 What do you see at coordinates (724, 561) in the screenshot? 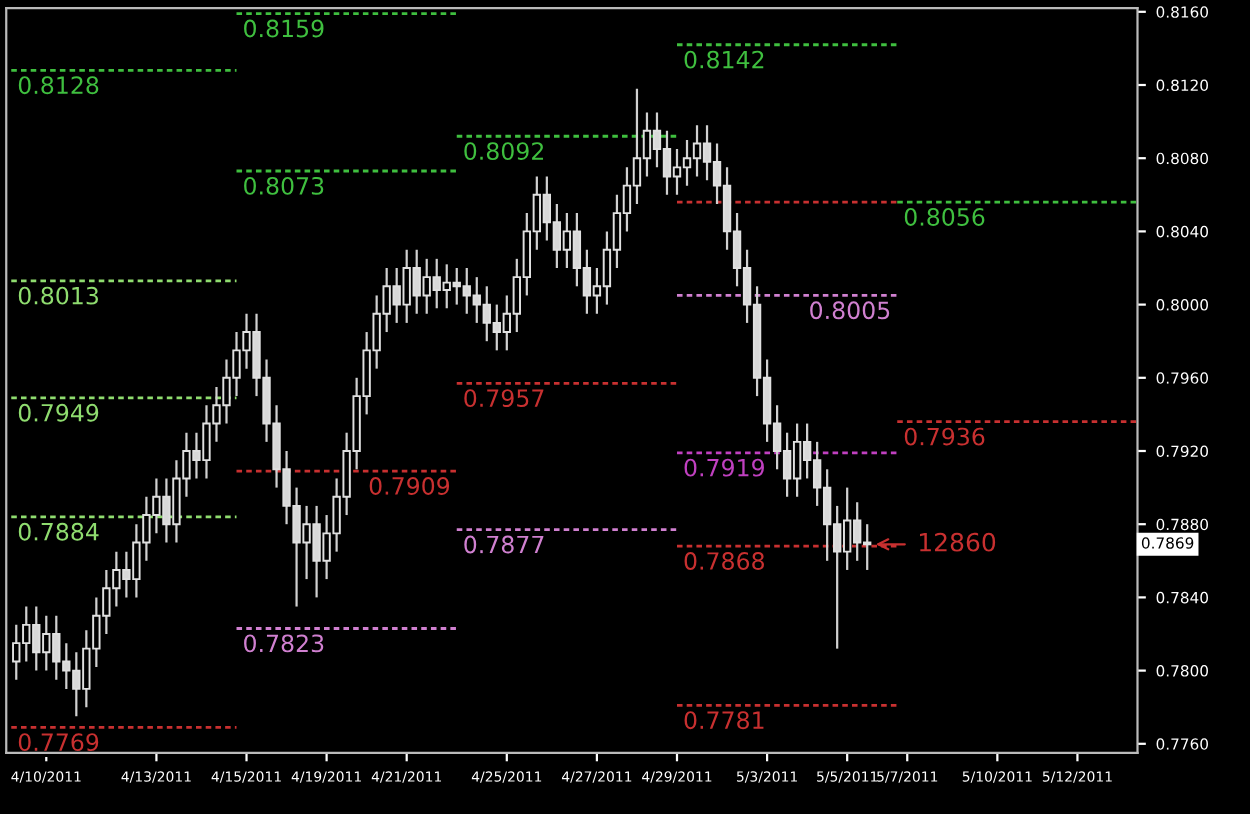
I see `ref-line-label: 0.7868` at bounding box center [724, 561].